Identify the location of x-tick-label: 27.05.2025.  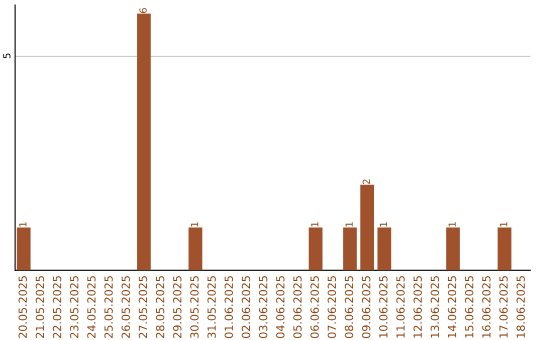
(143, 307).